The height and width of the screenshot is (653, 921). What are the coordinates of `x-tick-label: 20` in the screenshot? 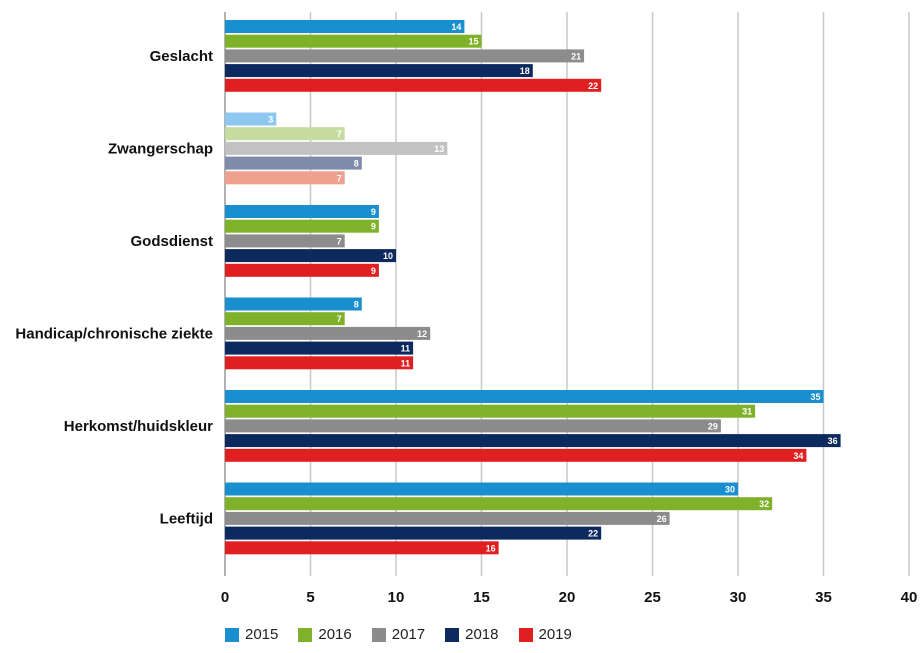 It's located at (567, 597).